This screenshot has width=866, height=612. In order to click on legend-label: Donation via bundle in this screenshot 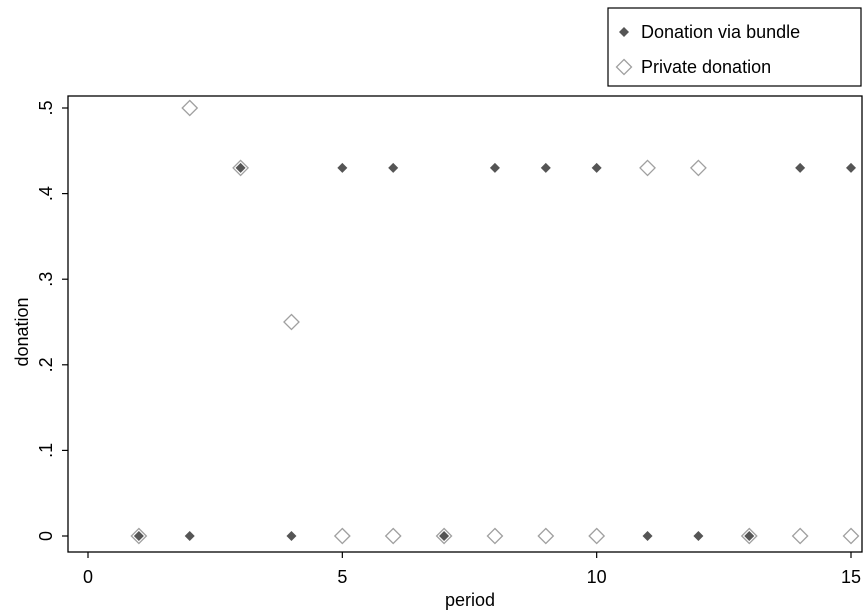, I will do `click(720, 32)`.